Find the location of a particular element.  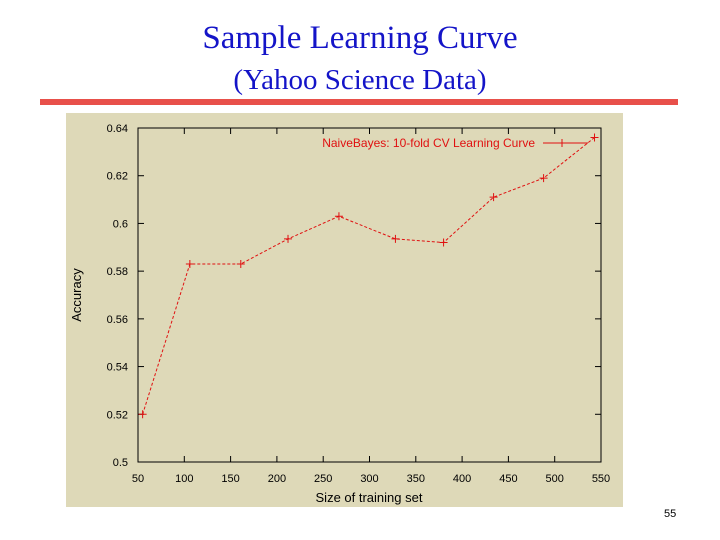

x-tick-label: 300 is located at coordinates (369, 479).